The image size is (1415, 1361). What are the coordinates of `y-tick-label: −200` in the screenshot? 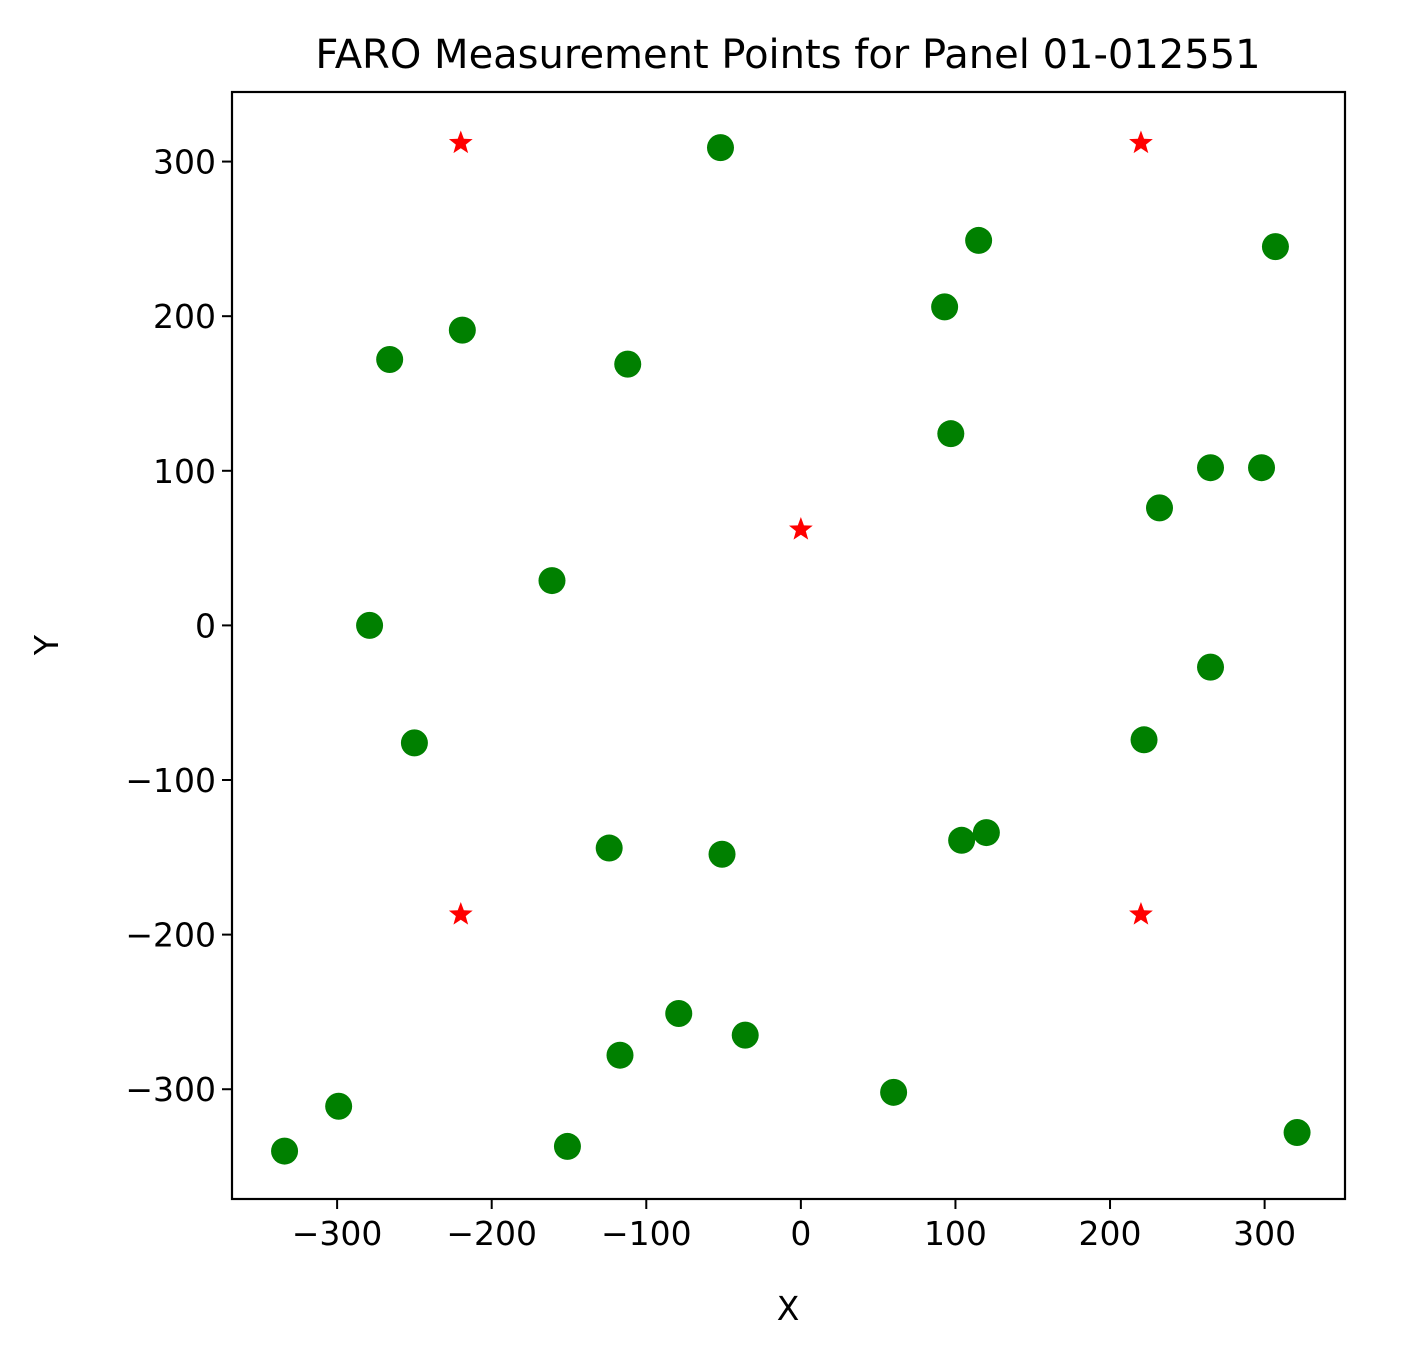 It's located at (170, 935).